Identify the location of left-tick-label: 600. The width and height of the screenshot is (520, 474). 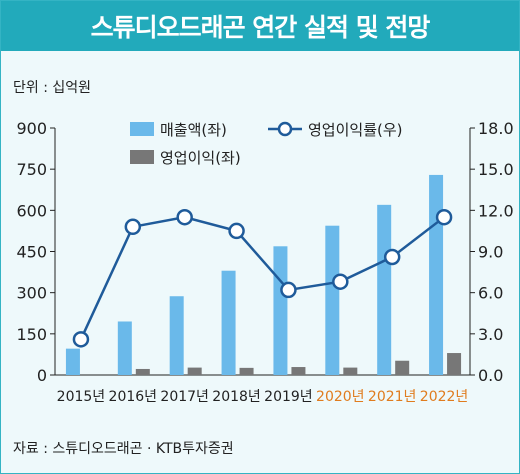
(31, 210).